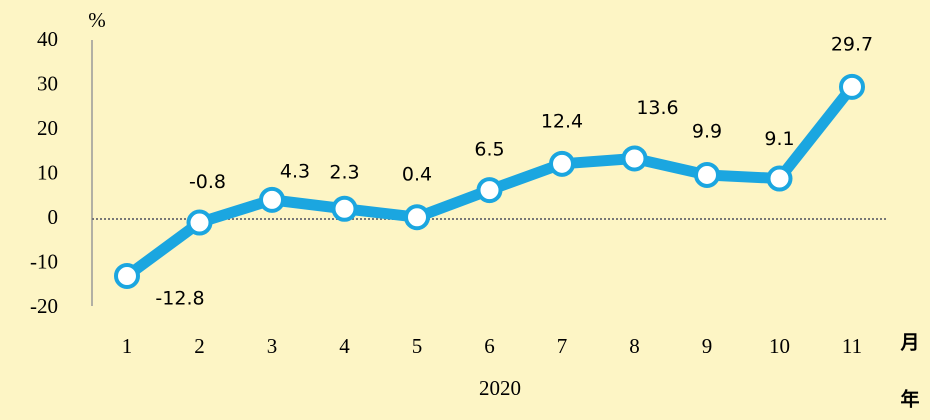  What do you see at coordinates (909, 399) in the screenshot?
I see `year-unit: 年` at bounding box center [909, 399].